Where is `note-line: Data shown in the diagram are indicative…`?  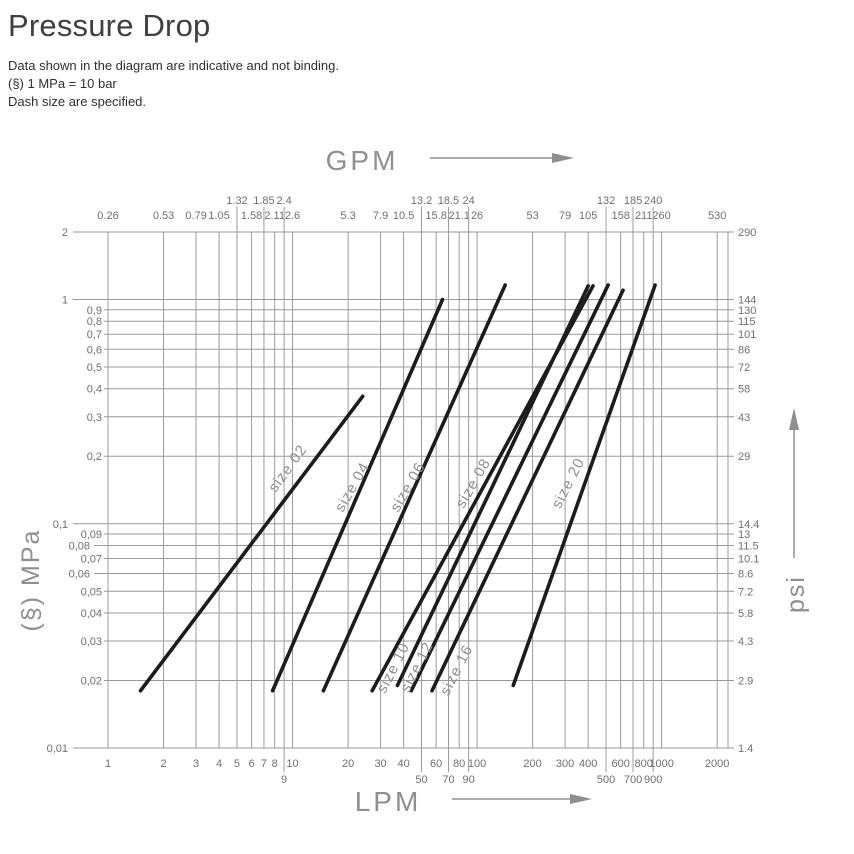
note-line: Data shown in the diagram are indicative… is located at coordinates (173, 65).